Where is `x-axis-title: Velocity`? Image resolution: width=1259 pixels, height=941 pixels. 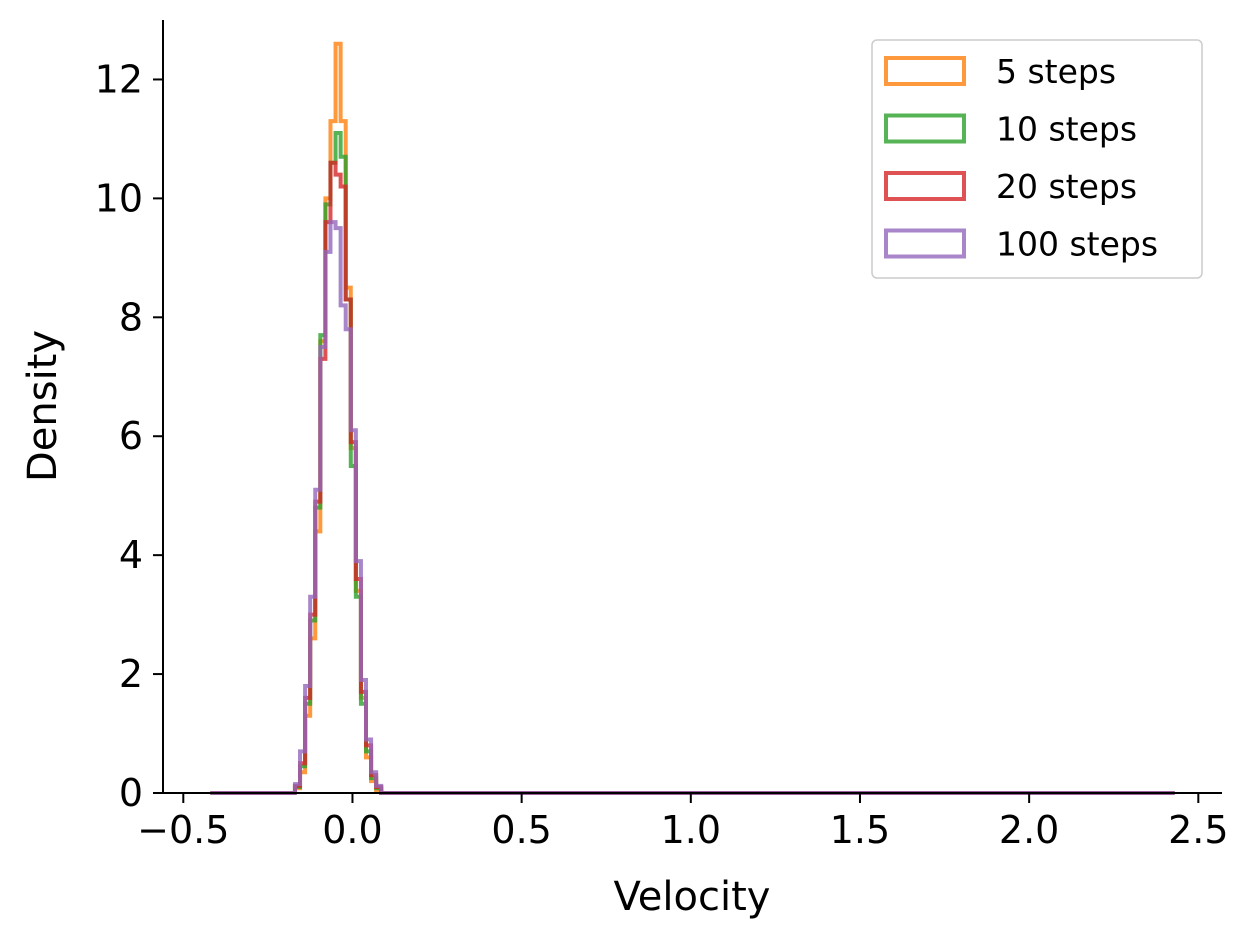 x-axis-title: Velocity is located at coordinates (692, 897).